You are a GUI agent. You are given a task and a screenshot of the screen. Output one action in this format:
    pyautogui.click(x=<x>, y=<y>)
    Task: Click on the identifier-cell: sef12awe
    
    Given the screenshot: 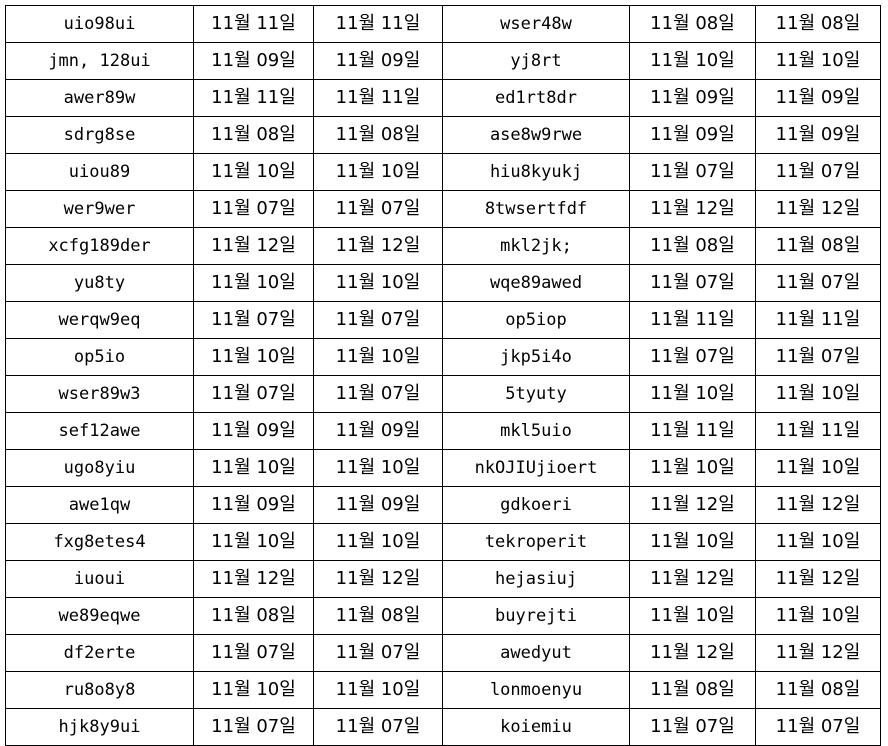 What is the action you would take?
    pyautogui.click(x=99, y=431)
    